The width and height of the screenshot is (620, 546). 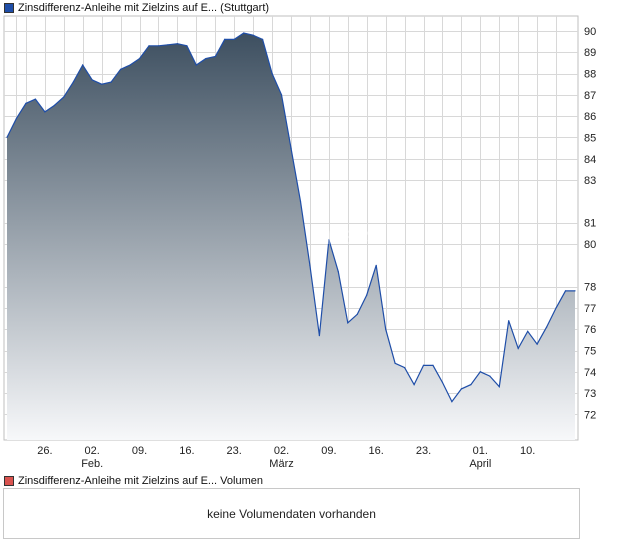 What do you see at coordinates (590, 394) in the screenshot?
I see `y-tick-label: 73` at bounding box center [590, 394].